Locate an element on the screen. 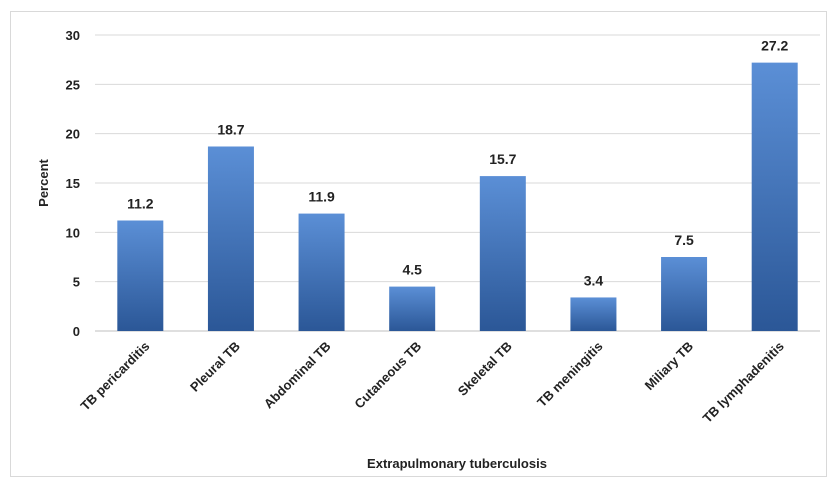 Image resolution: width=835 pixels, height=483 pixels. x-category-label: Abdominal TB is located at coordinates (297, 375).